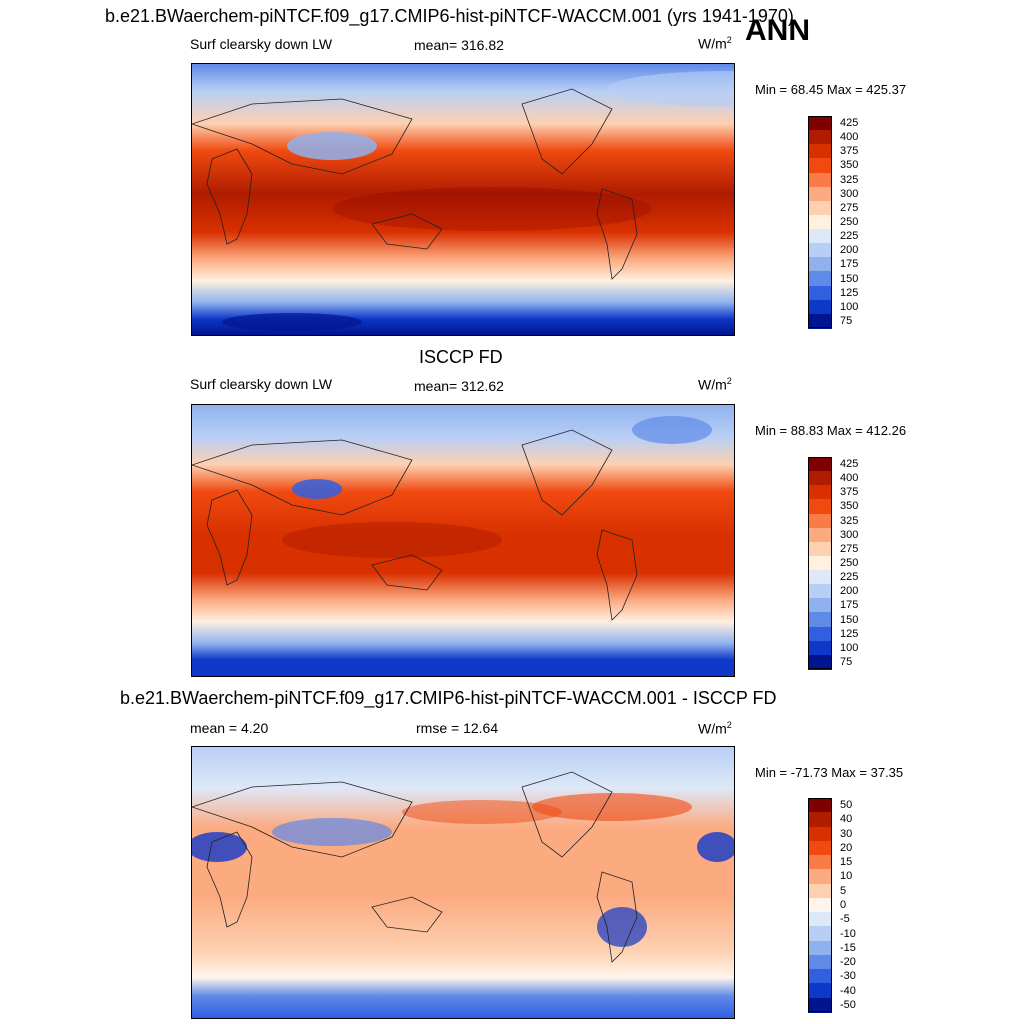 This screenshot has height=1024, width=1024. Describe the element at coordinates (459, 45) in the screenshot. I see `panel1-mean-label: mean= 316.82` at that location.